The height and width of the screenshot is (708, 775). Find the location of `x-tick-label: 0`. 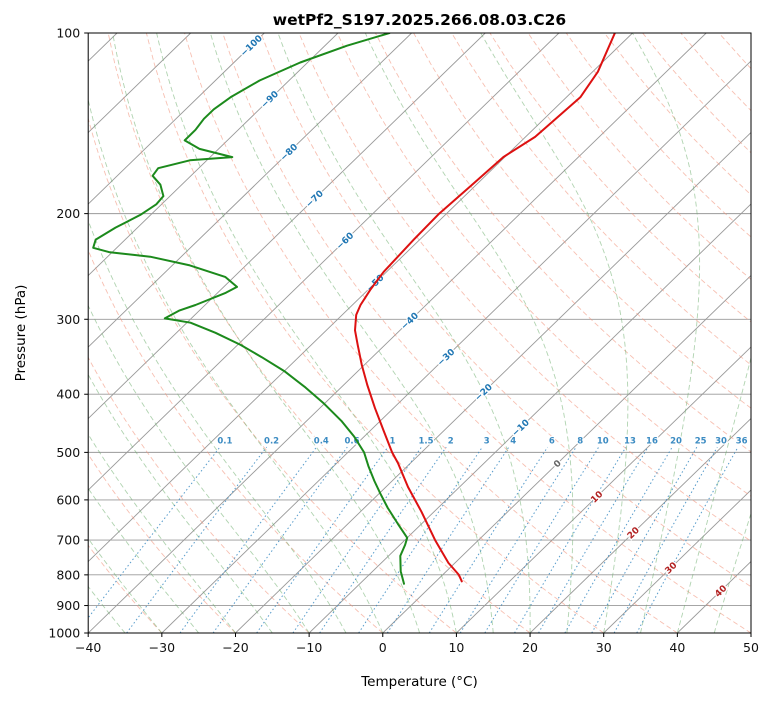

x-tick-label: 0 is located at coordinates (383, 647).